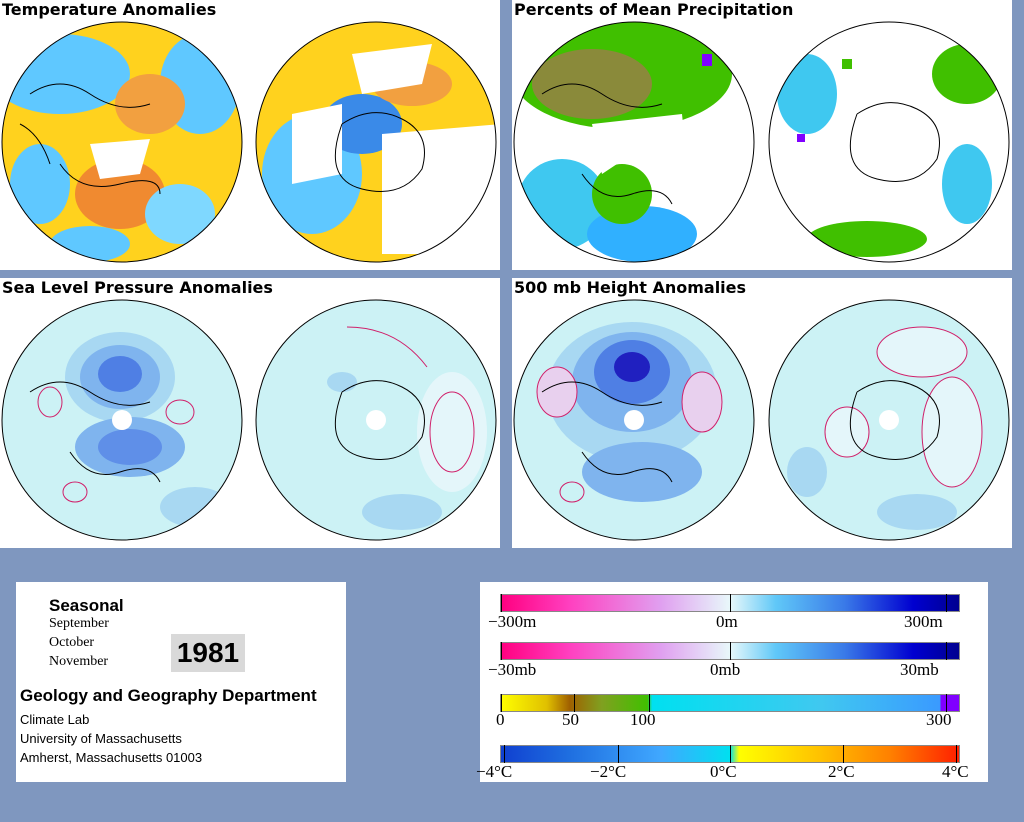 Image resolution: width=1024 pixels, height=822 pixels. What do you see at coordinates (101, 738) in the screenshot?
I see `address-line-2: University of Massachusetts` at bounding box center [101, 738].